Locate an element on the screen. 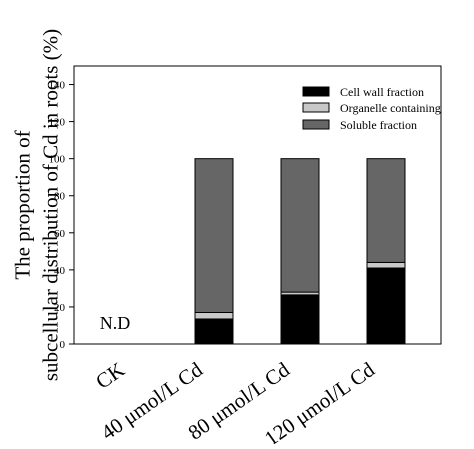 The height and width of the screenshot is (449, 474). legend-label: Organelle containing is located at coordinates (390, 108).